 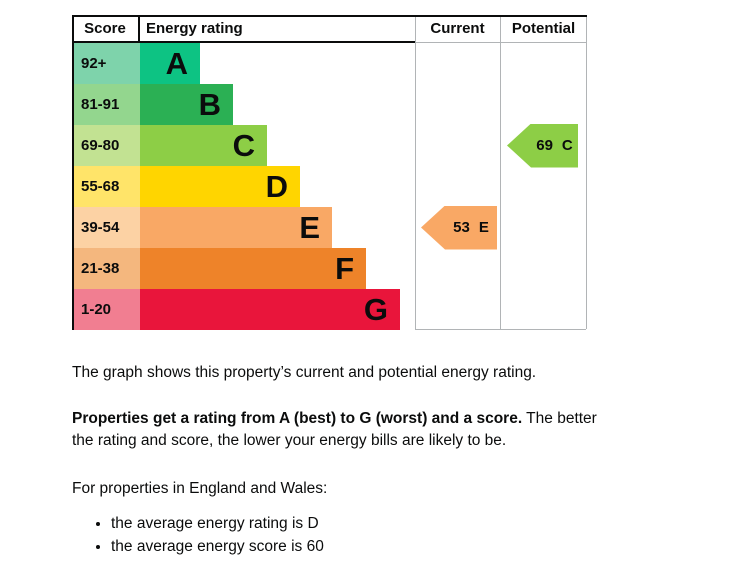 What do you see at coordinates (106, 29) in the screenshot?
I see `header-score: Score` at bounding box center [106, 29].